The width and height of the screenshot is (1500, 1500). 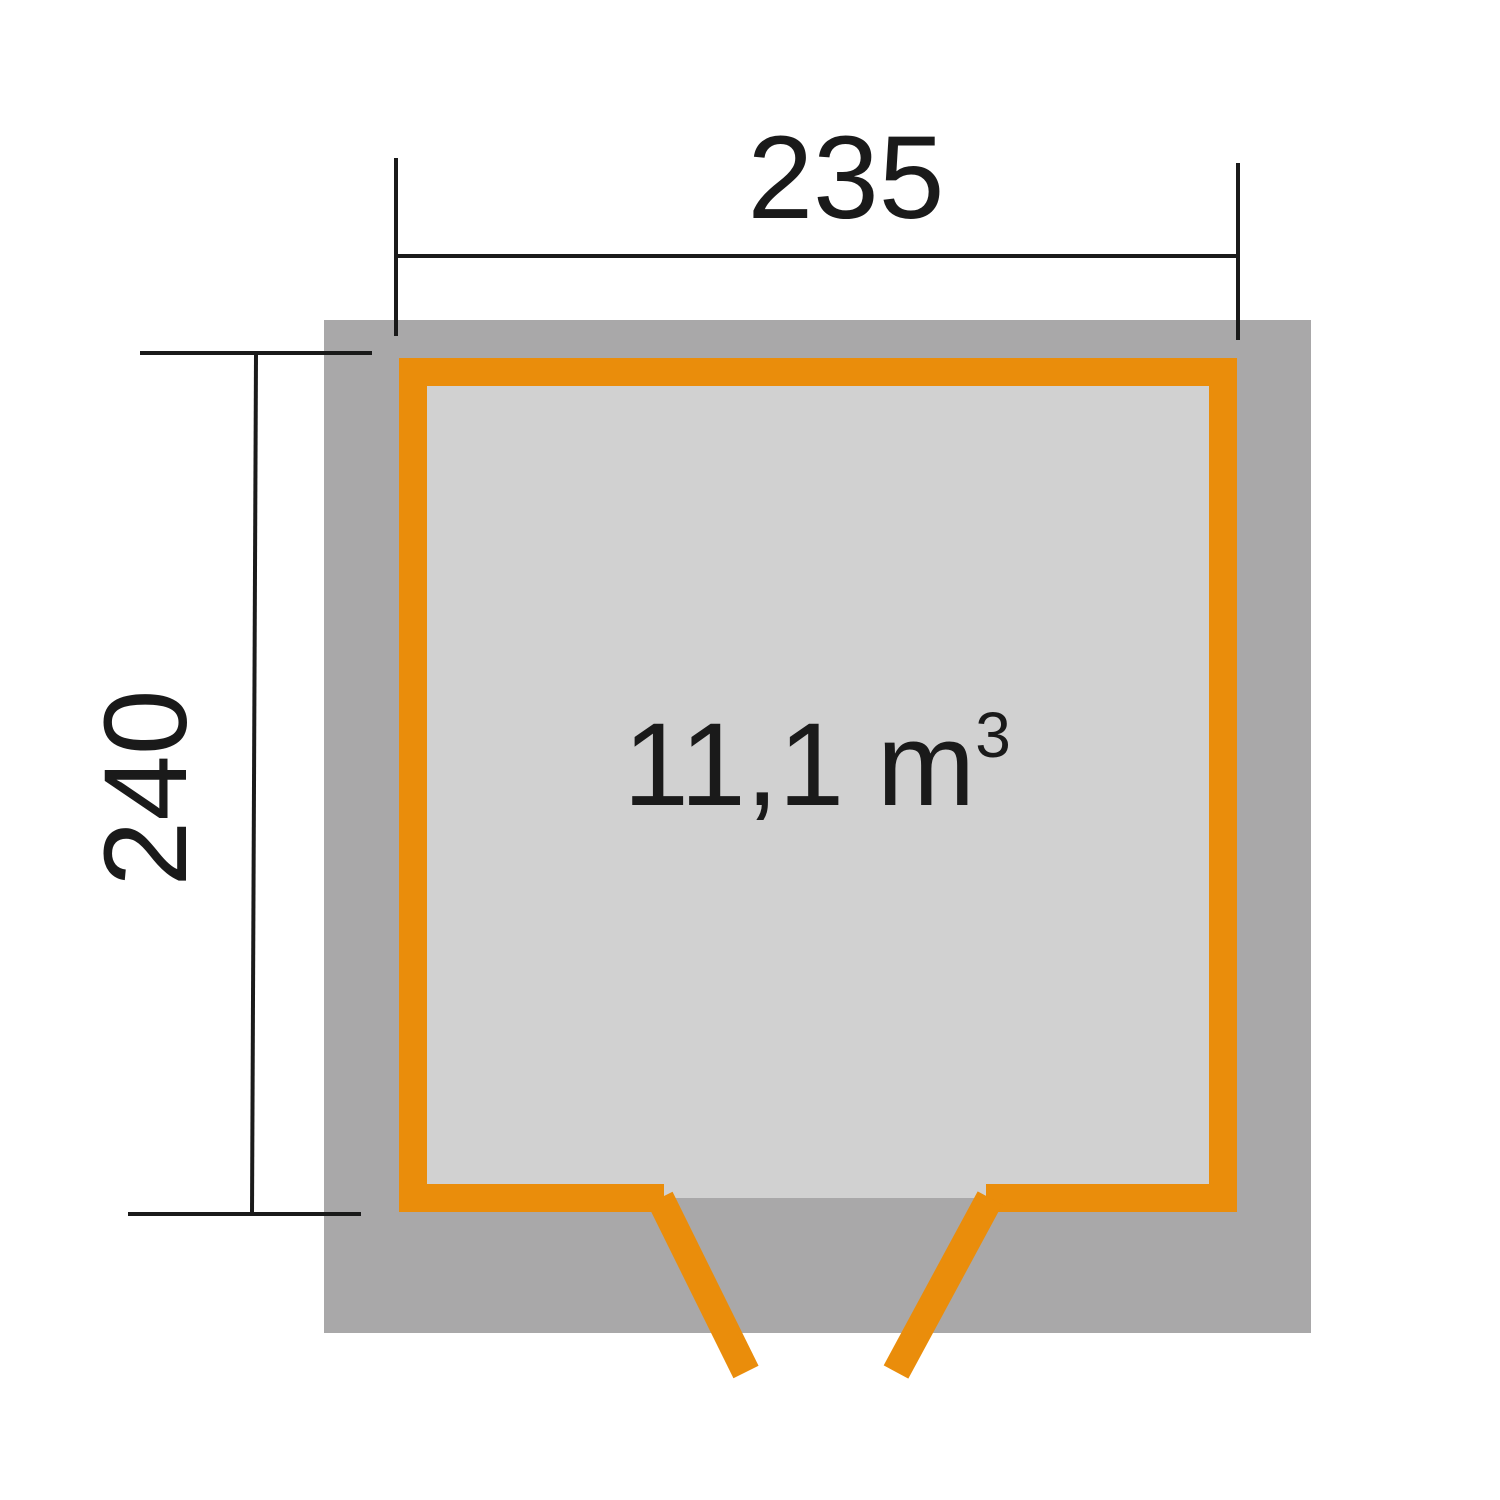 What do you see at coordinates (993, 735) in the screenshot?
I see `volume-exponent: 3` at bounding box center [993, 735].